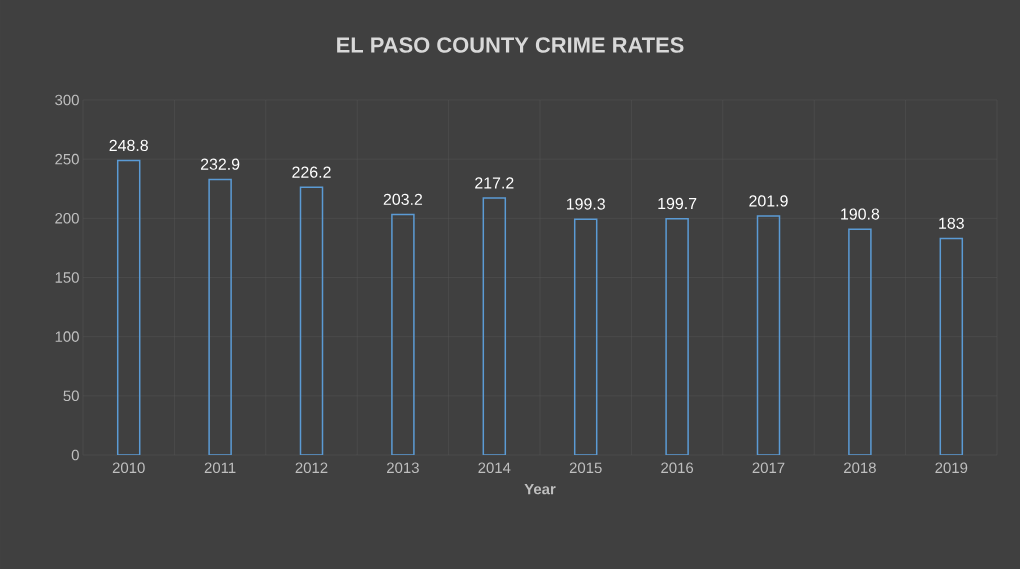 The image size is (1020, 569). What do you see at coordinates (860, 468) in the screenshot?
I see `x-tick-label: 2018` at bounding box center [860, 468].